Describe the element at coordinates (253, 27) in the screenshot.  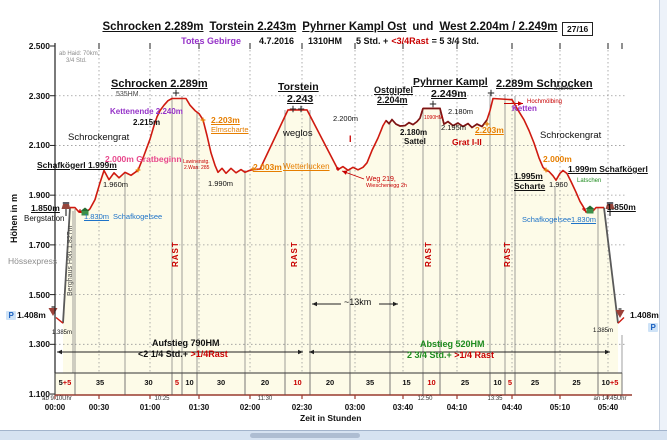
I see `title-part: Torstein 2.243m` at that location.